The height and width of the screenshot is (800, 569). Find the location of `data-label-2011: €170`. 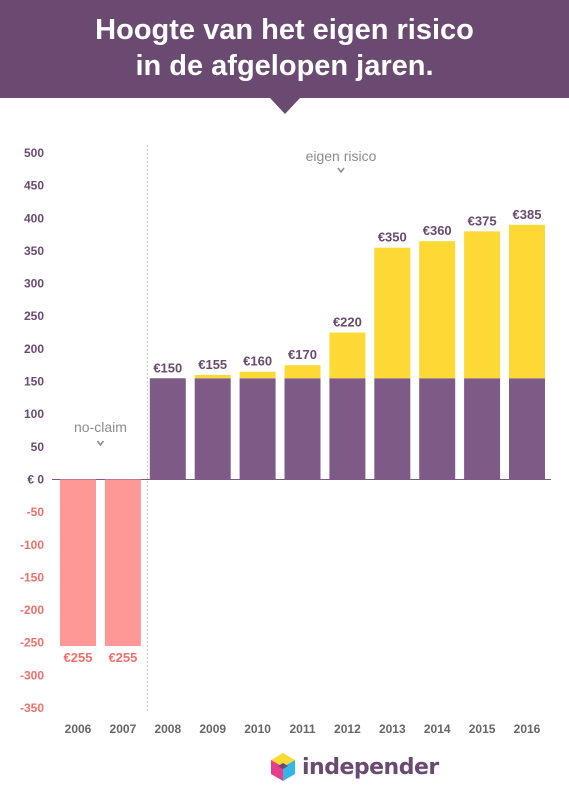

data-label-2011: €170 is located at coordinates (302, 354).